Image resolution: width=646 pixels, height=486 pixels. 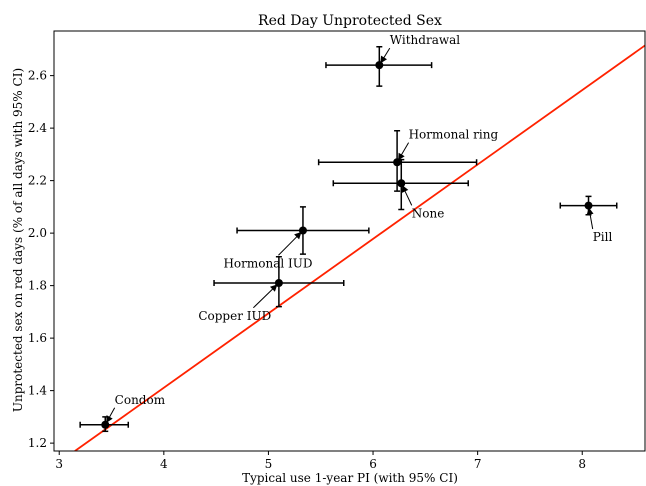 I want to click on x-tick-label: 7, so click(x=478, y=464).